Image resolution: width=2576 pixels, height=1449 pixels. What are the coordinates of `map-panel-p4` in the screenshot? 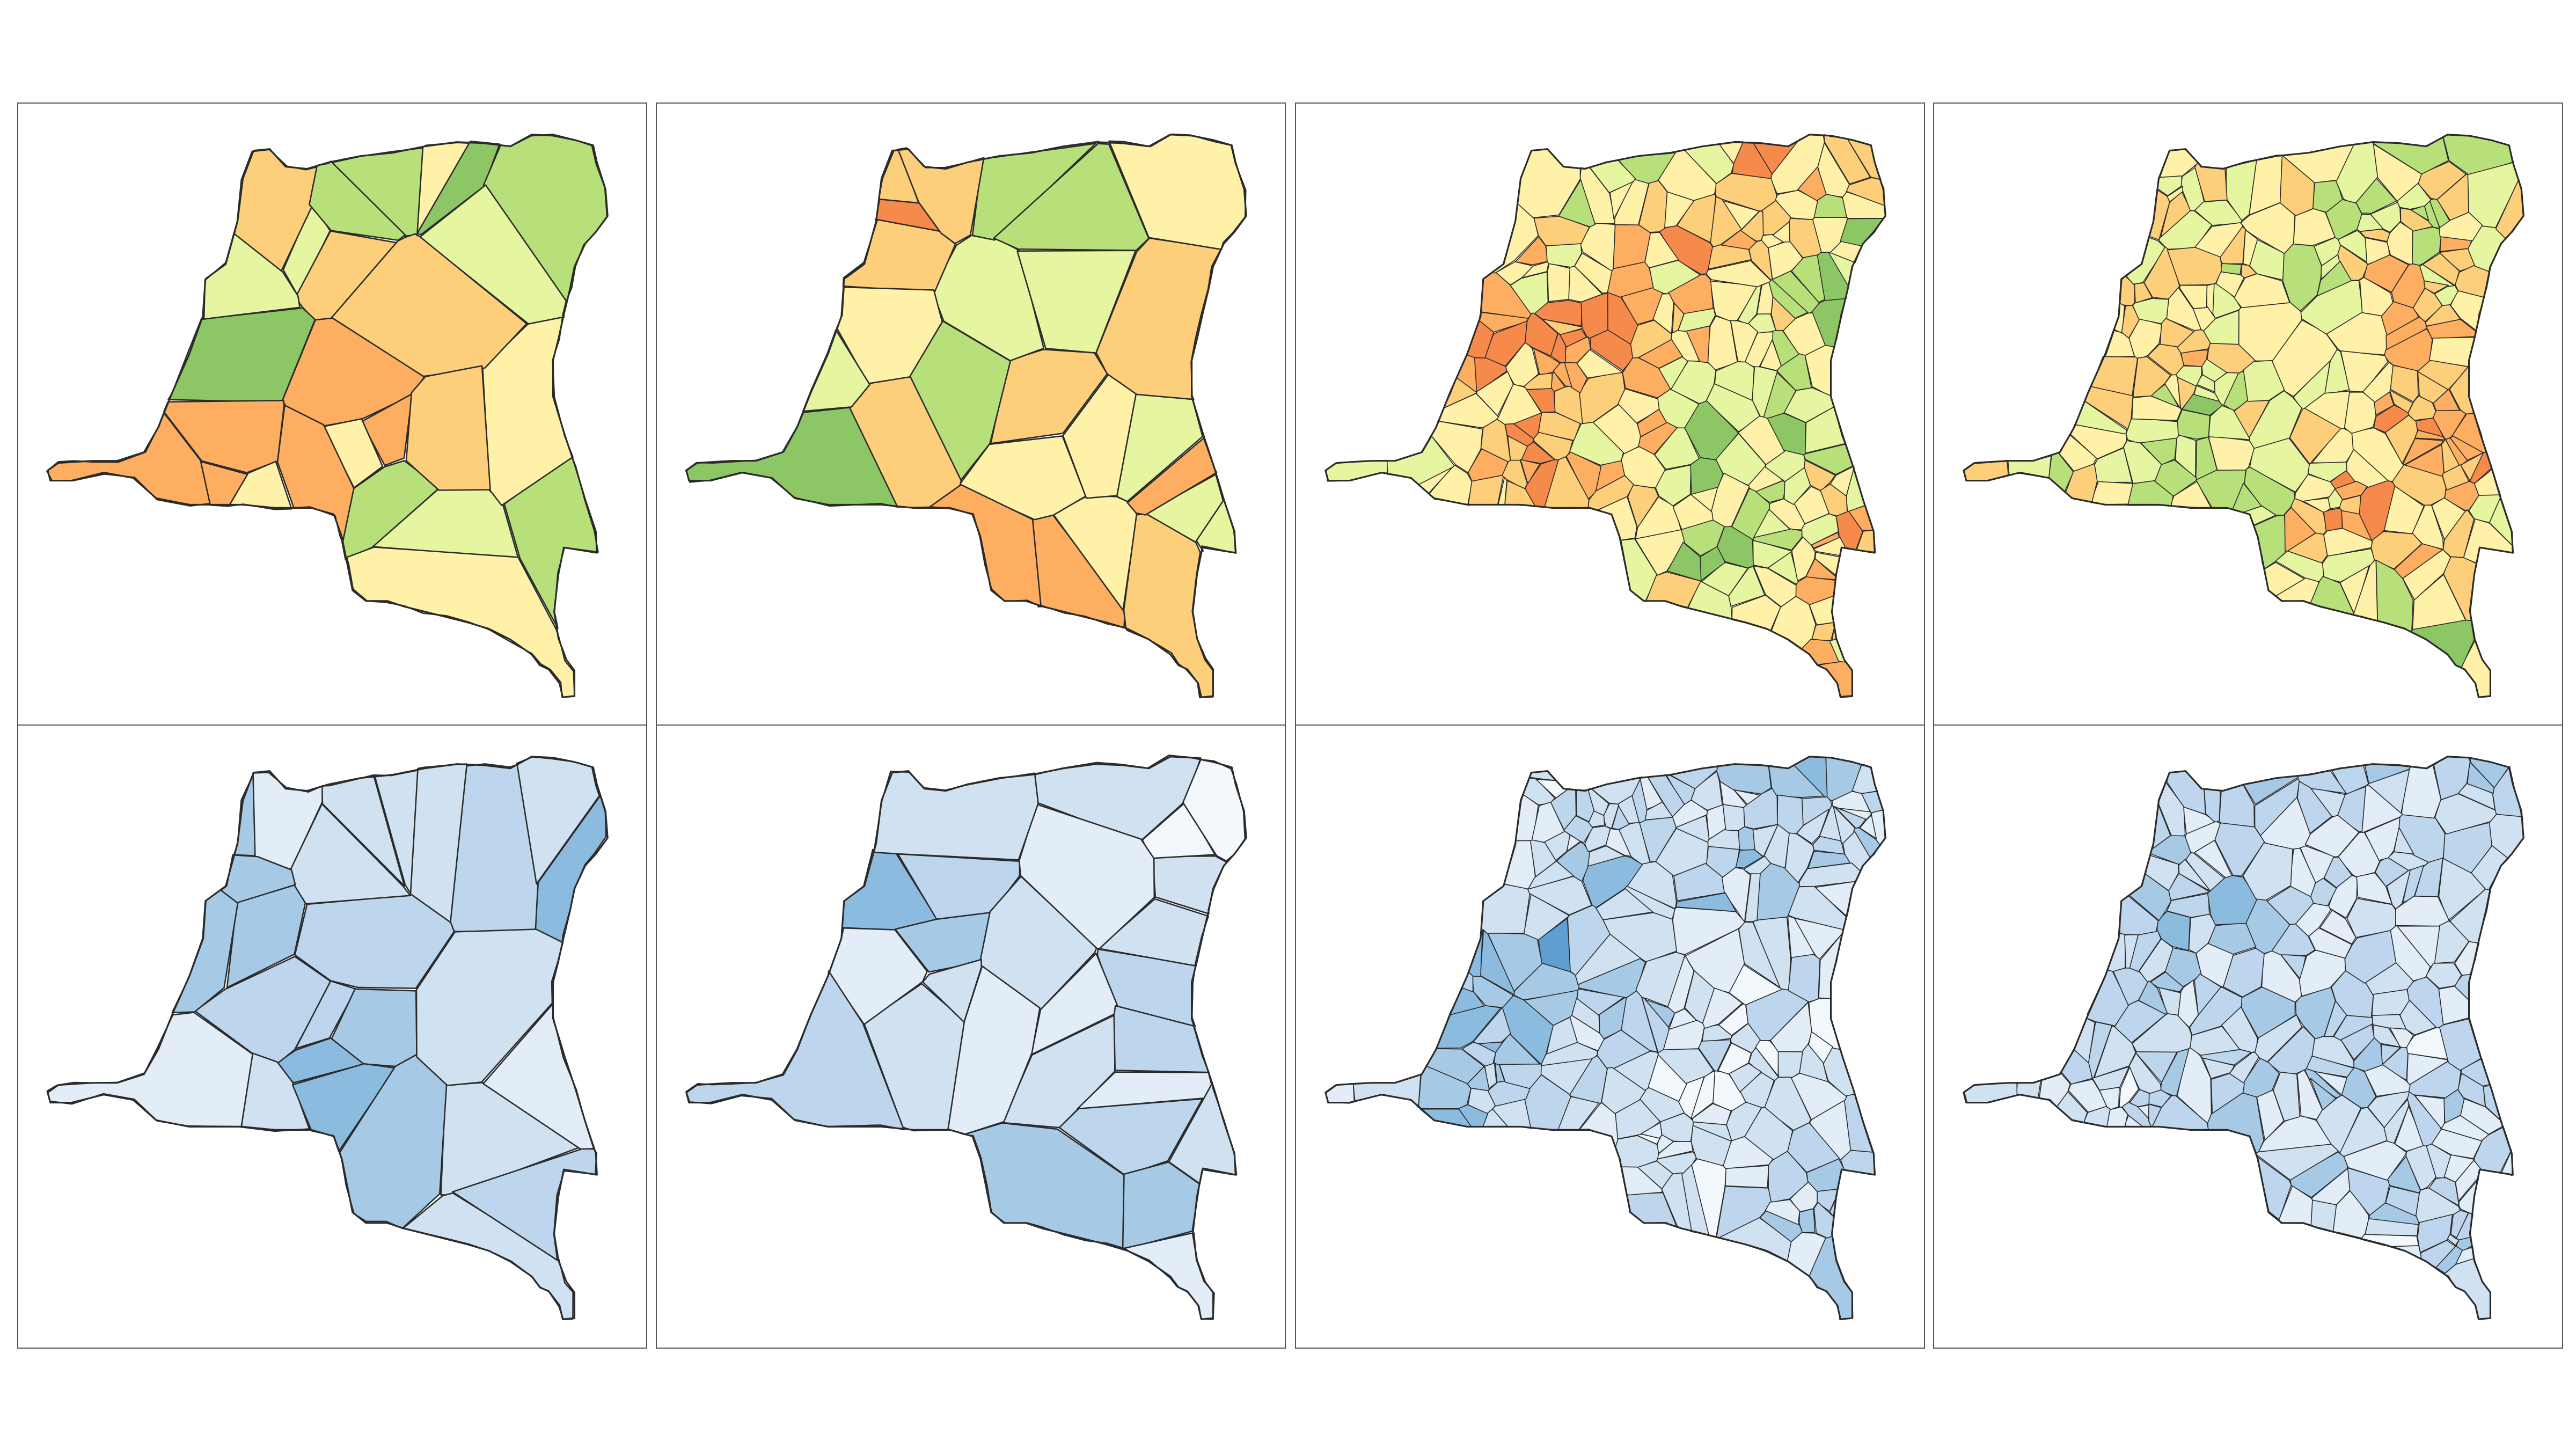 It's located at (2248, 415).